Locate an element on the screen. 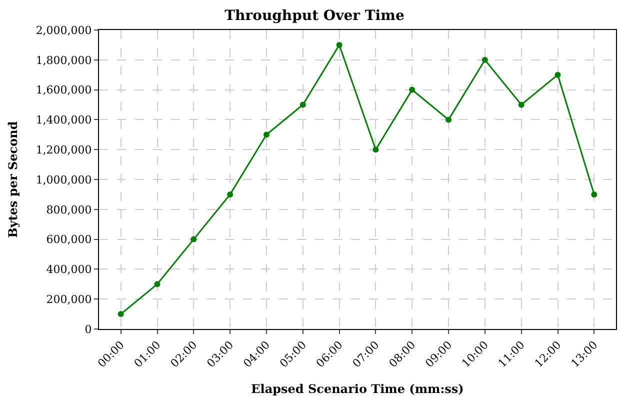  y-tick-label: 400,000 is located at coordinates (69, 269).